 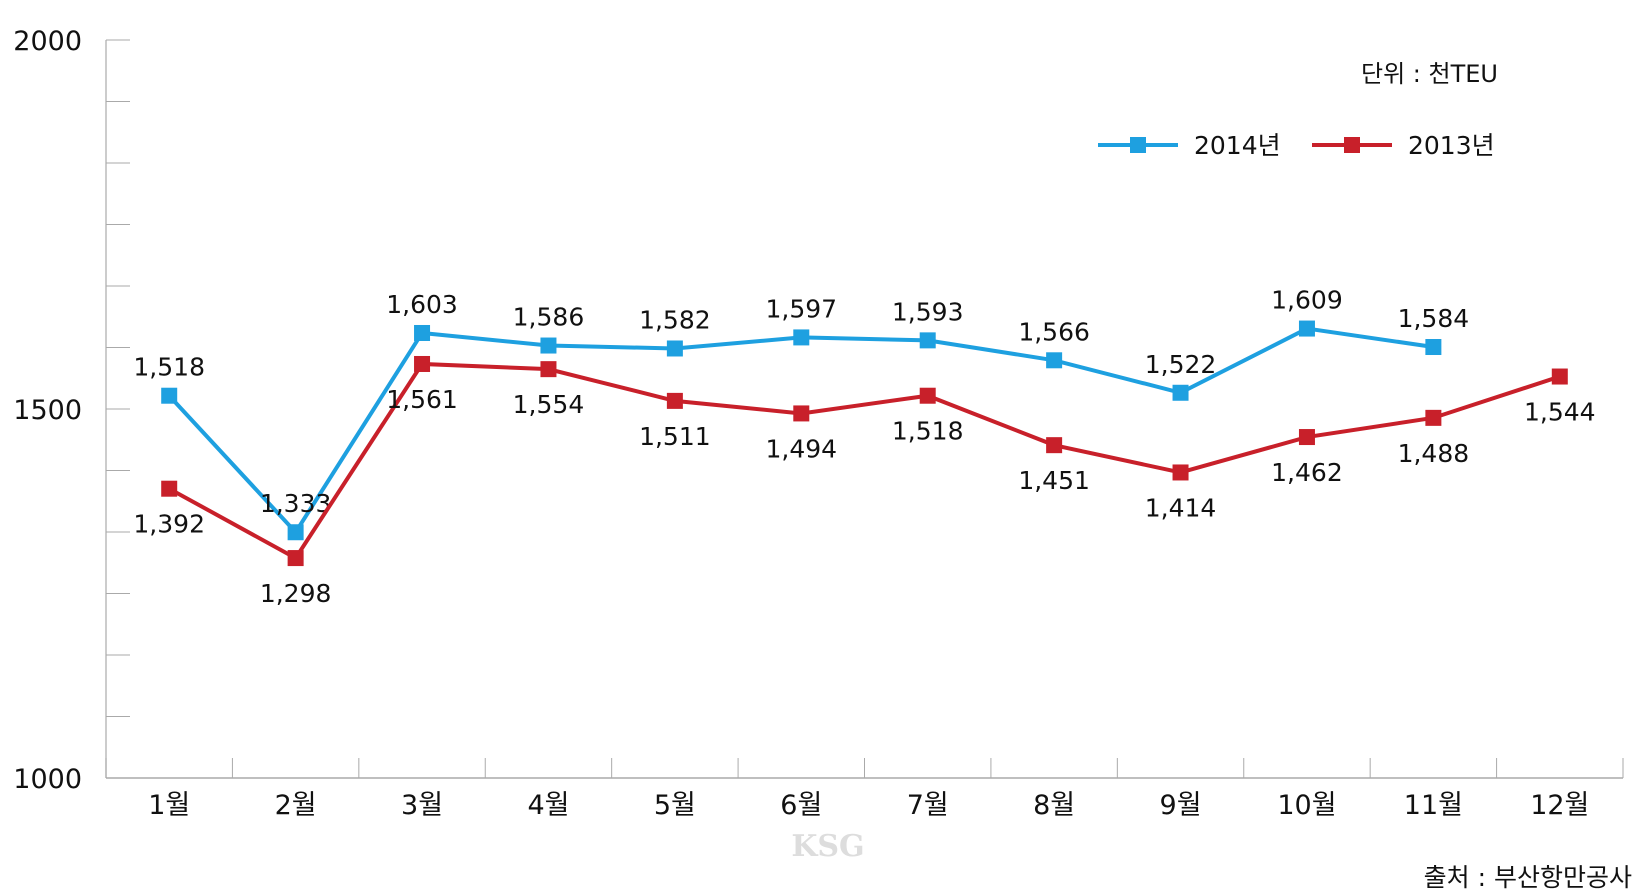 What do you see at coordinates (1181, 364) in the screenshot?
I see `data-label: 1,522` at bounding box center [1181, 364].